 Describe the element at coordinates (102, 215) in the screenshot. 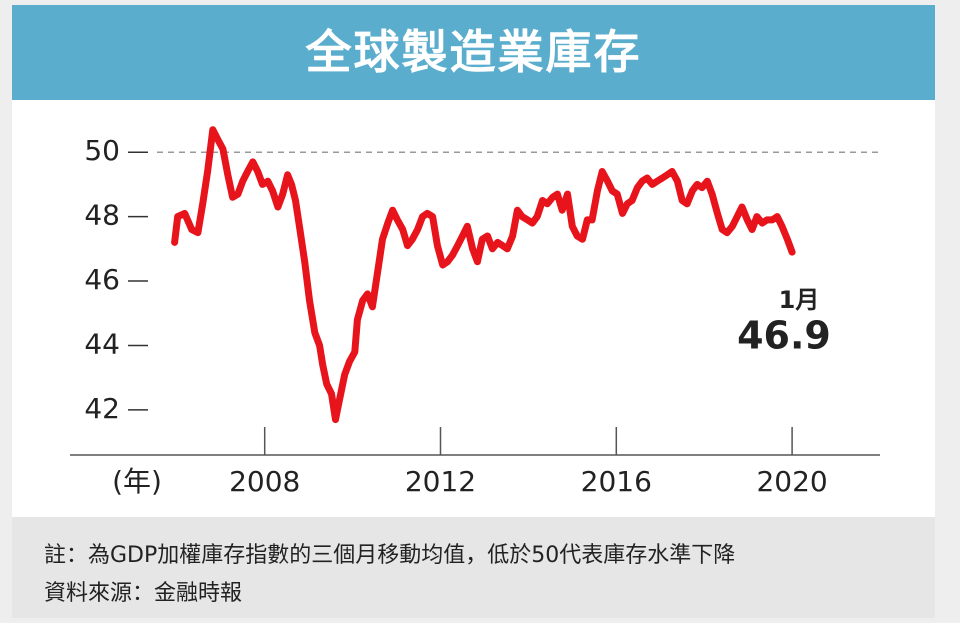

I see `y-tick-label: 48` at that location.